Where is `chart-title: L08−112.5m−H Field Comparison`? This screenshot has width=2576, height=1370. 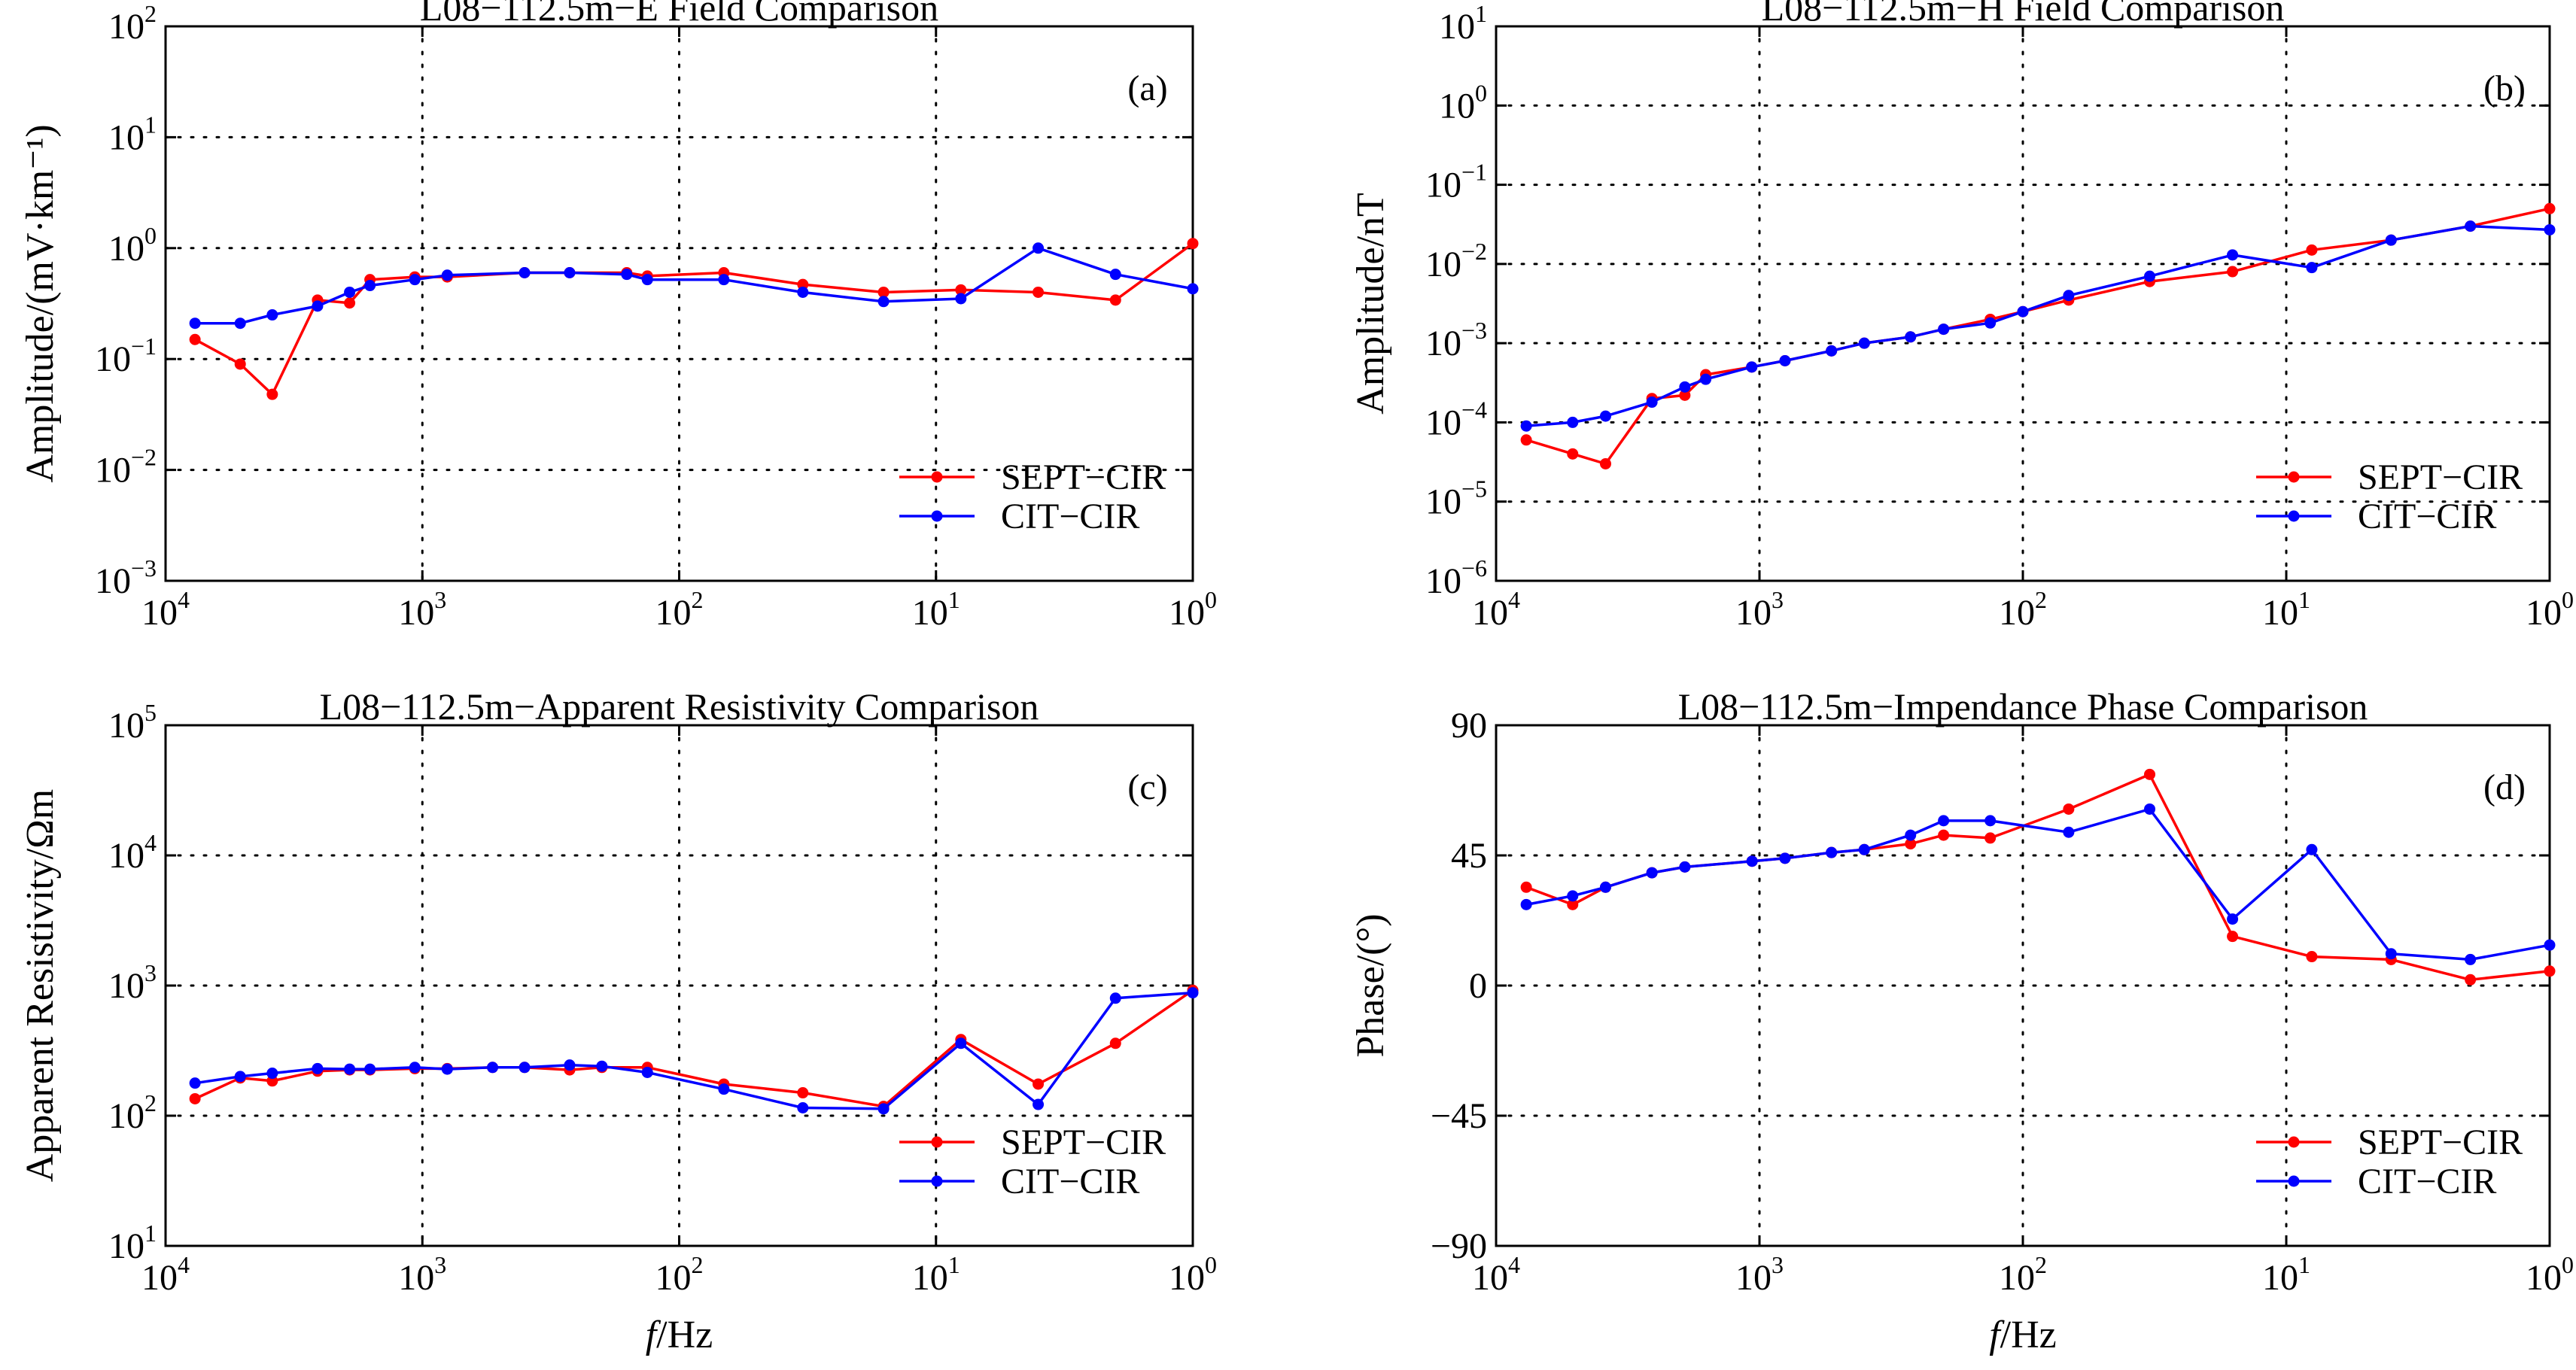
chart-title: L08−112.5m−H Field Comparison is located at coordinates (2023, 14).